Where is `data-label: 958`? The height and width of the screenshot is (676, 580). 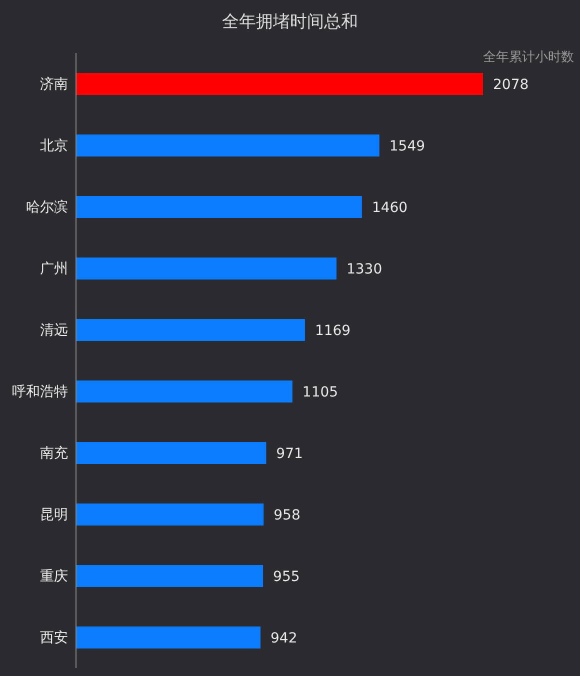
data-label: 958 is located at coordinates (287, 515).